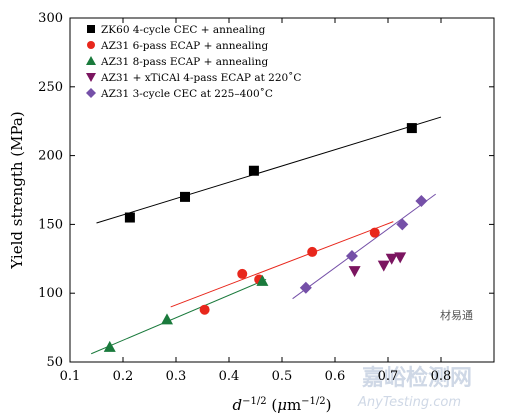 The width and height of the screenshot is (509, 420). What do you see at coordinates (54, 362) in the screenshot?
I see `y-tick-label: 50` at bounding box center [54, 362].